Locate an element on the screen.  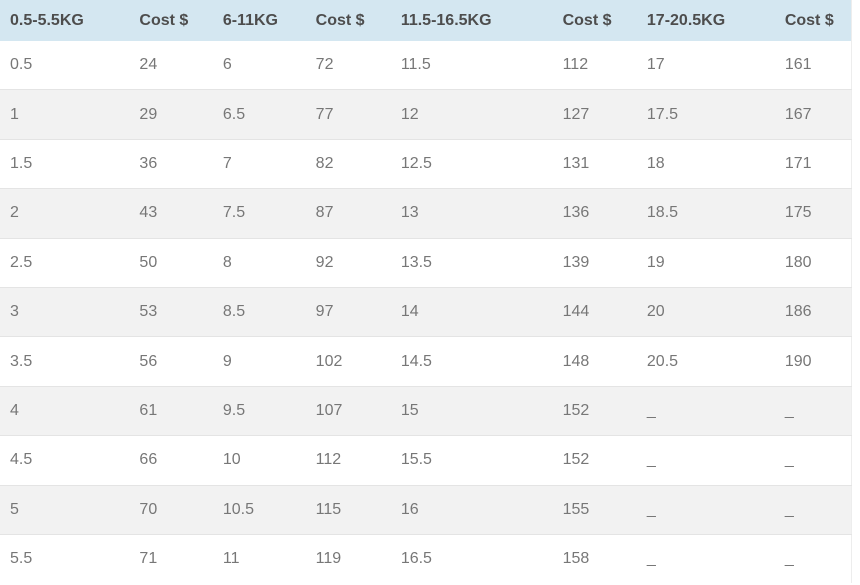
table-cell: 19 is located at coordinates (705, 262).